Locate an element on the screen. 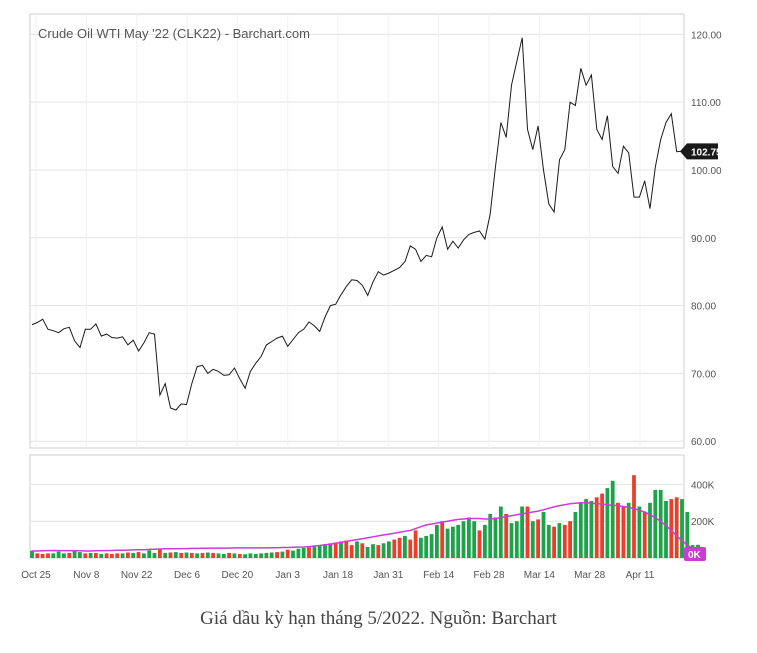  price-tick-label: 80.00 is located at coordinates (703, 307).